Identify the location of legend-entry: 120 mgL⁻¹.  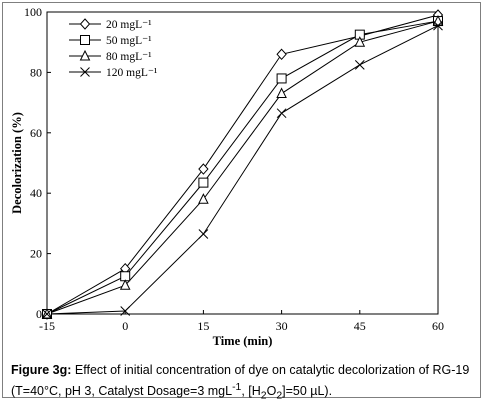
(113, 73).